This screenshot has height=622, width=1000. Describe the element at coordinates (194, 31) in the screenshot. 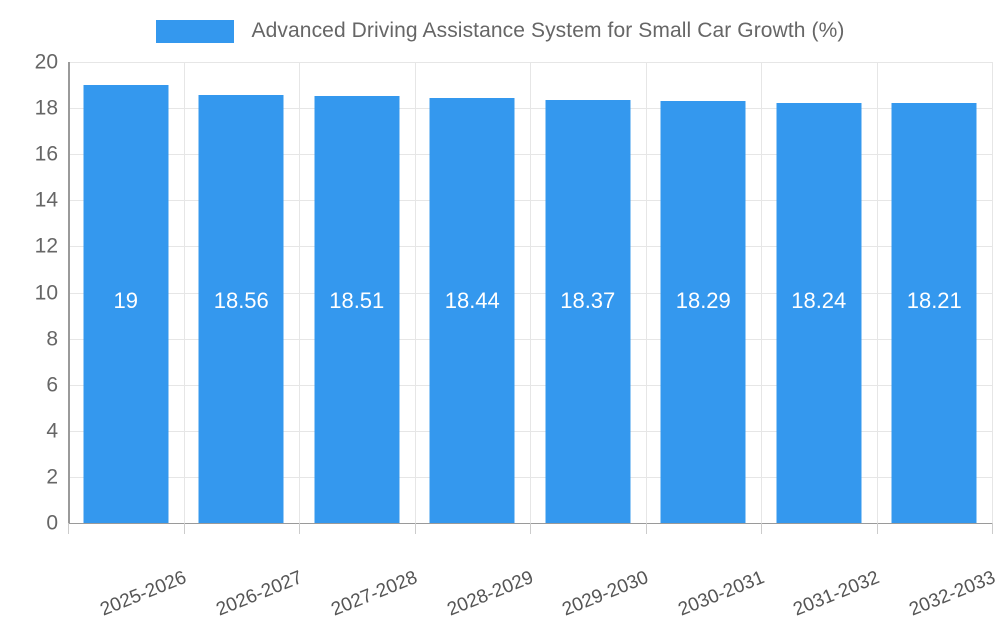

I see `legend-color-swatch` at that location.